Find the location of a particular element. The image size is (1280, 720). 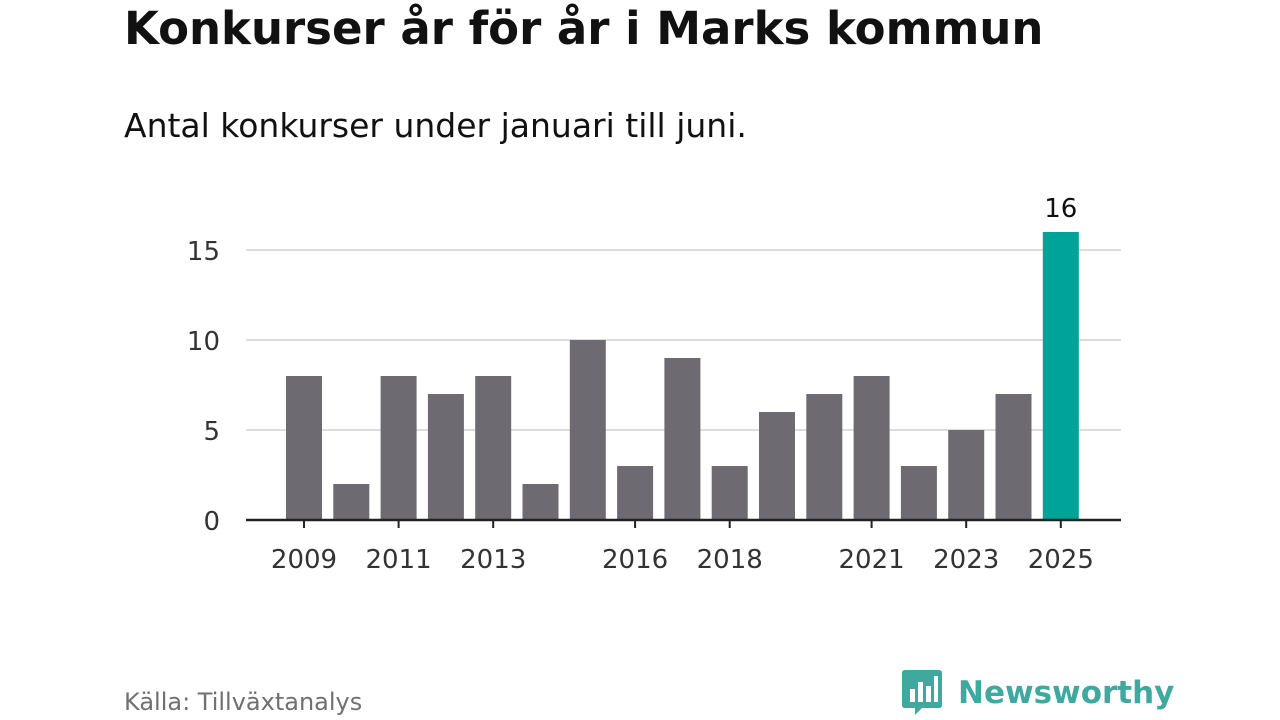

brand-name: Newsworthy is located at coordinates (1066, 693).